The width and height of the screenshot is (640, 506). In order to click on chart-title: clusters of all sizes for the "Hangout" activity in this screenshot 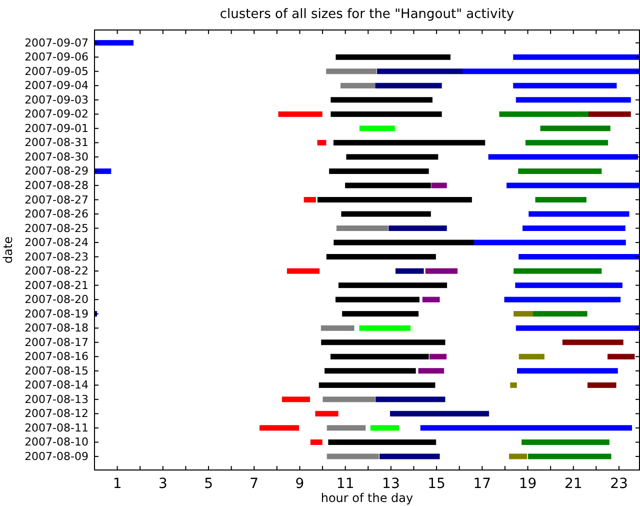, I will do `click(367, 14)`.